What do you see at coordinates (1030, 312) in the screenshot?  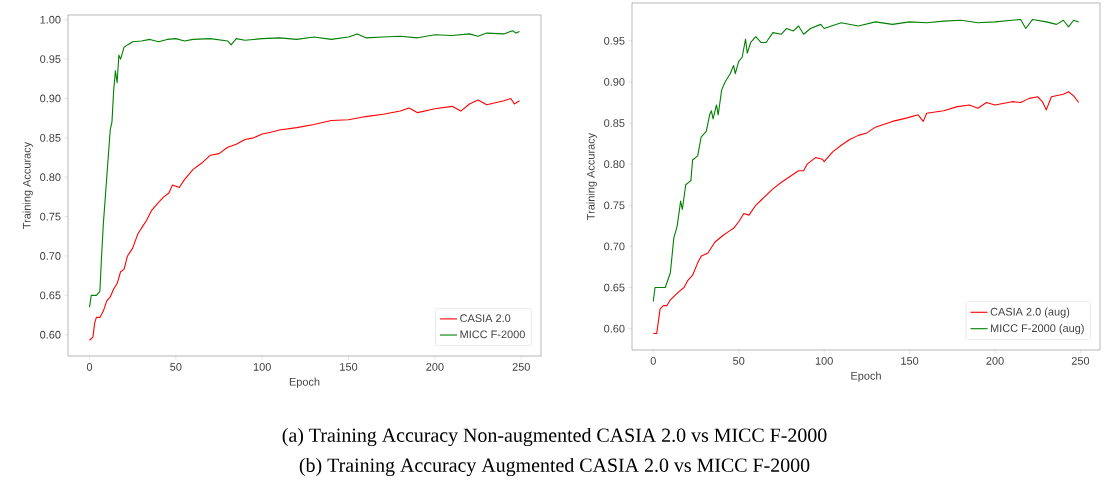 I see `legend-label: CASIA 2.0 (aug)` at bounding box center [1030, 312].